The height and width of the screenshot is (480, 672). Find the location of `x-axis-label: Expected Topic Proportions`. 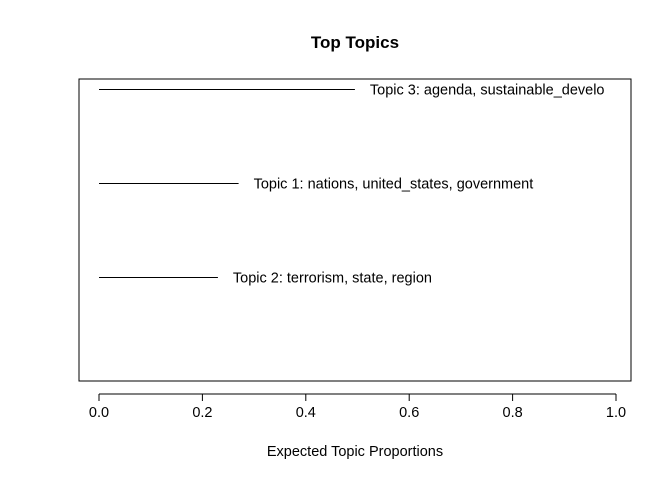

x-axis-label: Expected Topic Proportions is located at coordinates (355, 452).